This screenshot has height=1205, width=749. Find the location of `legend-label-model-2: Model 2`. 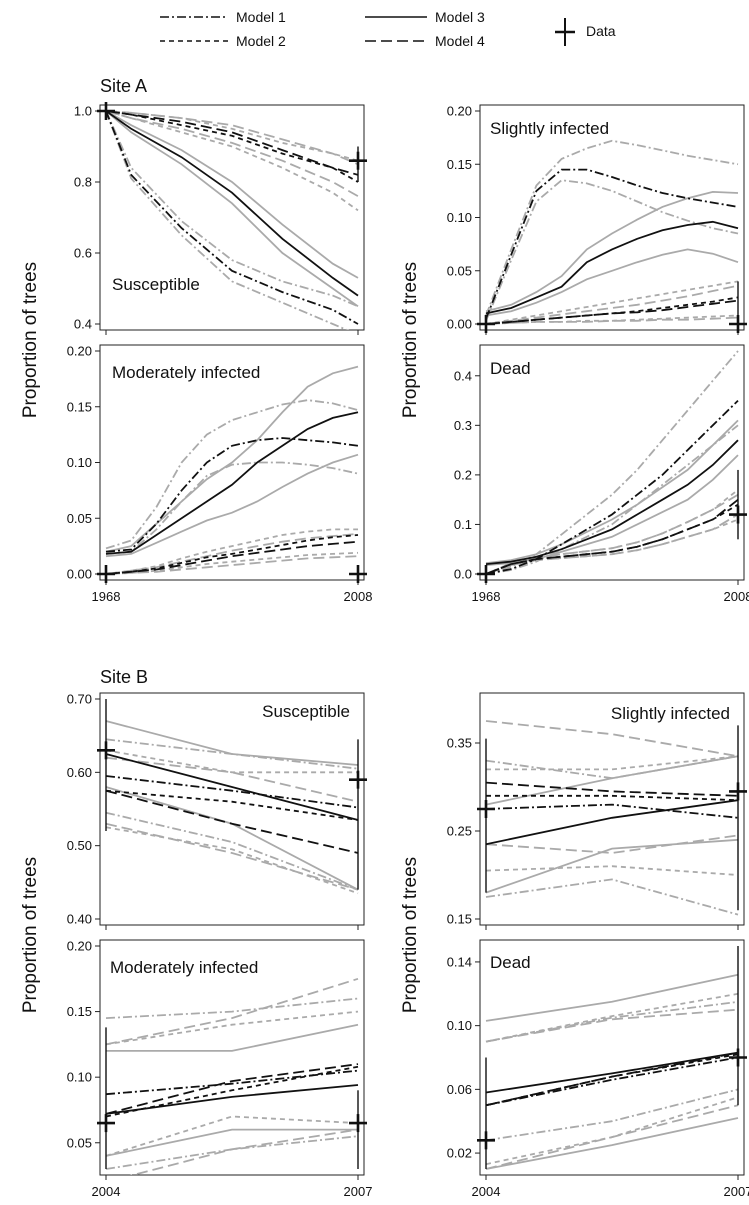

legend-label-model-2: Model 2 is located at coordinates (261, 41).